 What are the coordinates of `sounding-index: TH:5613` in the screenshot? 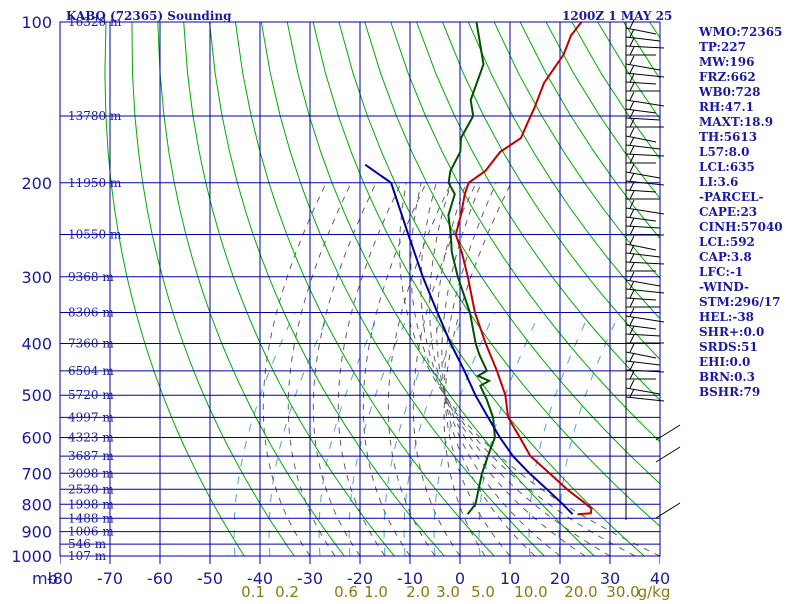 It's located at (728, 137).